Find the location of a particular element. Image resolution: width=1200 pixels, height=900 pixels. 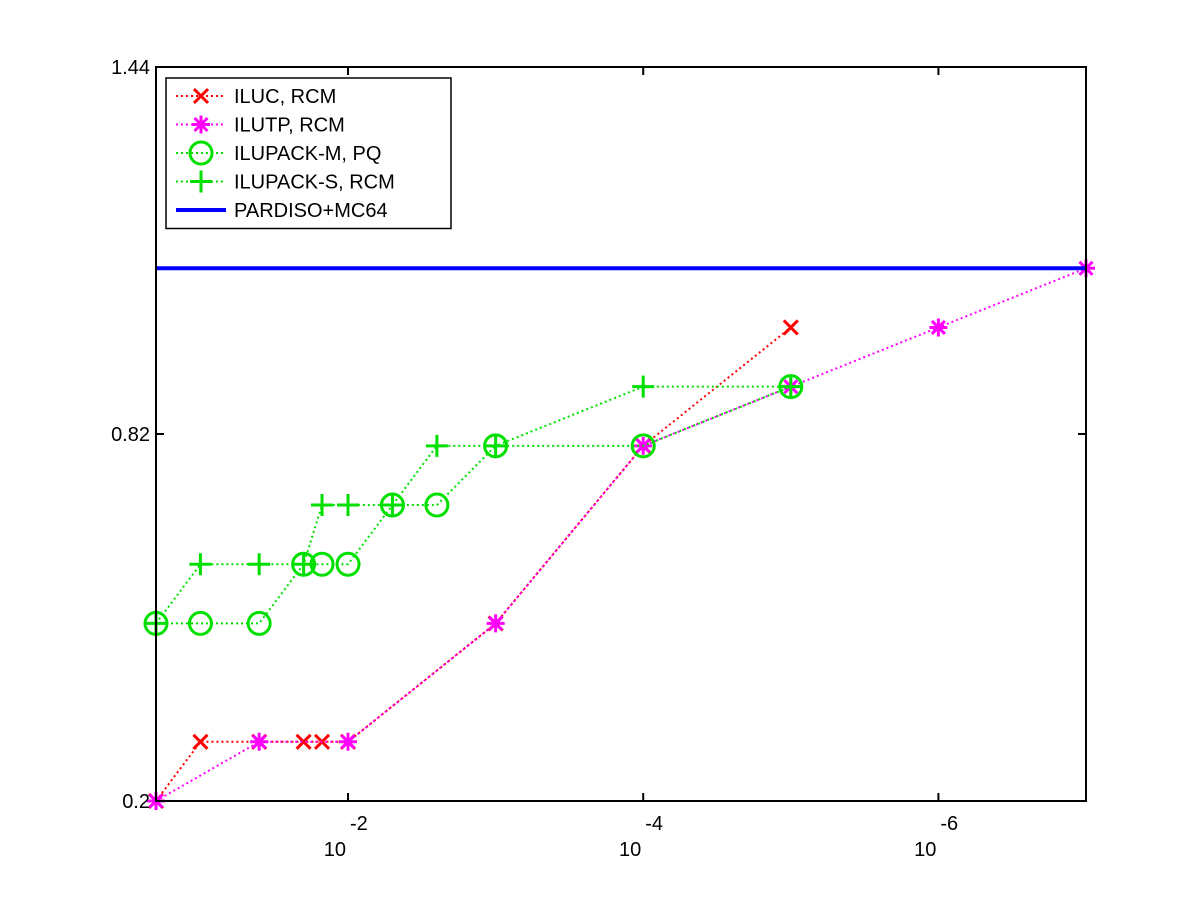

legend-entry-1: ILUC, RCM is located at coordinates (256, 97).